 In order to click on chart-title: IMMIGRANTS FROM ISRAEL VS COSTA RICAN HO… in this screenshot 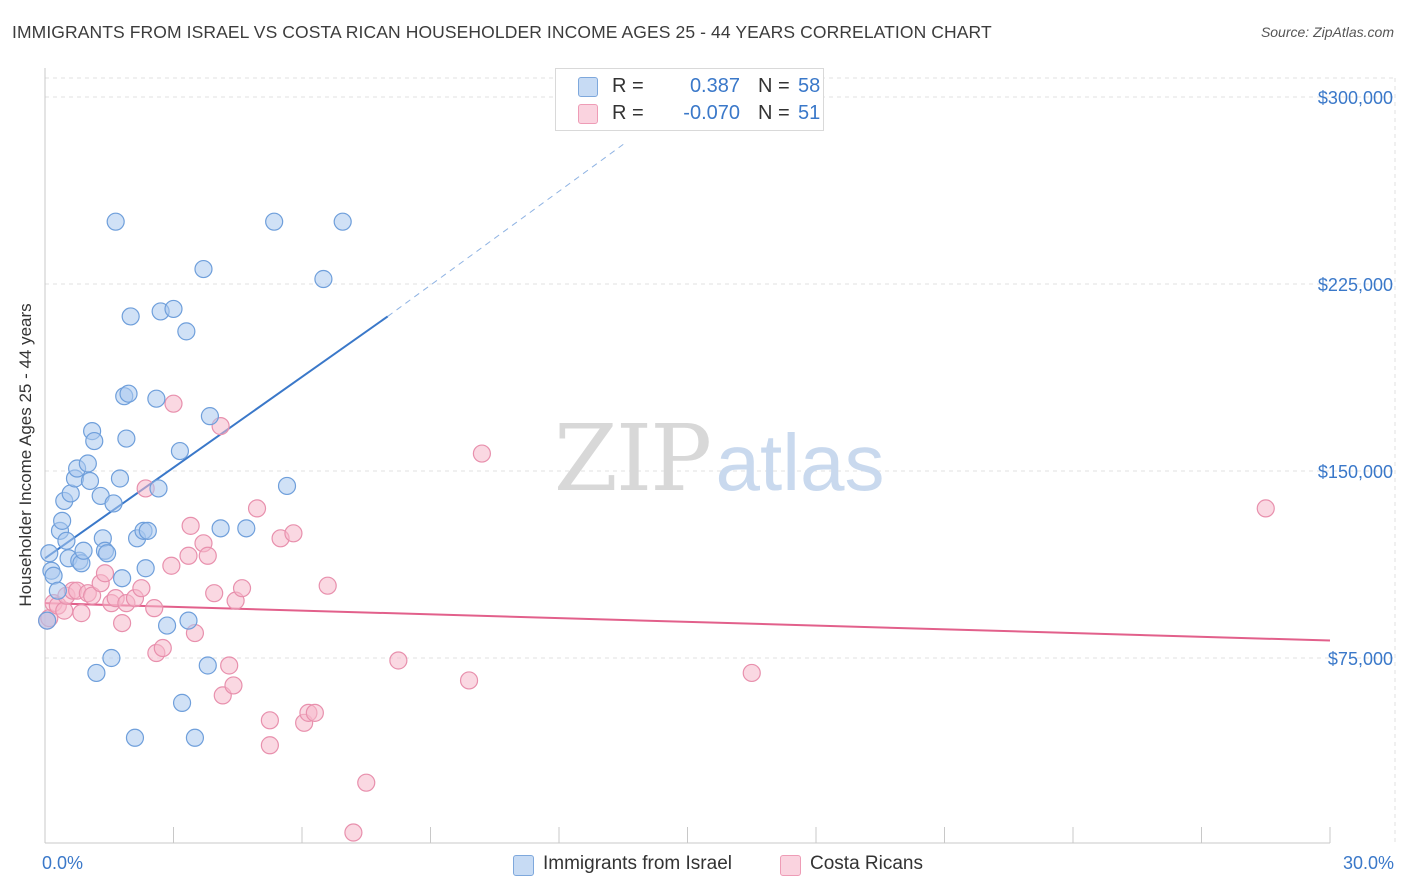, I will do `click(502, 32)`.